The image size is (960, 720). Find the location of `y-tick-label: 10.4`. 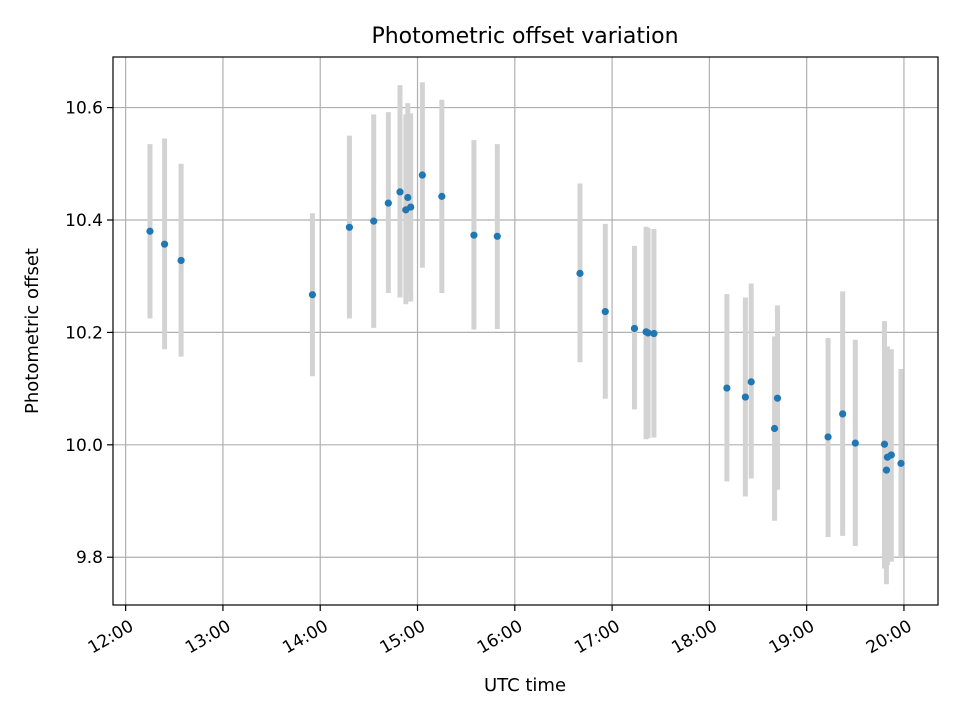

y-tick-label: 10.4 is located at coordinates (84, 221).